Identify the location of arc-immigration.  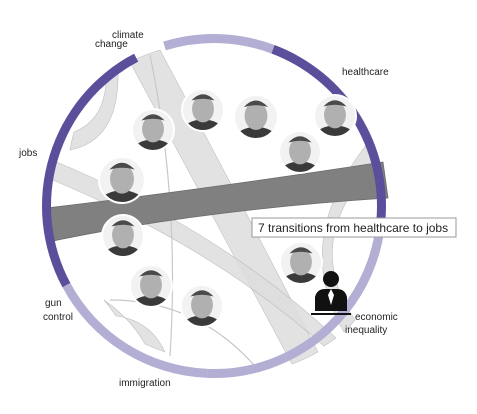
(247, 366).